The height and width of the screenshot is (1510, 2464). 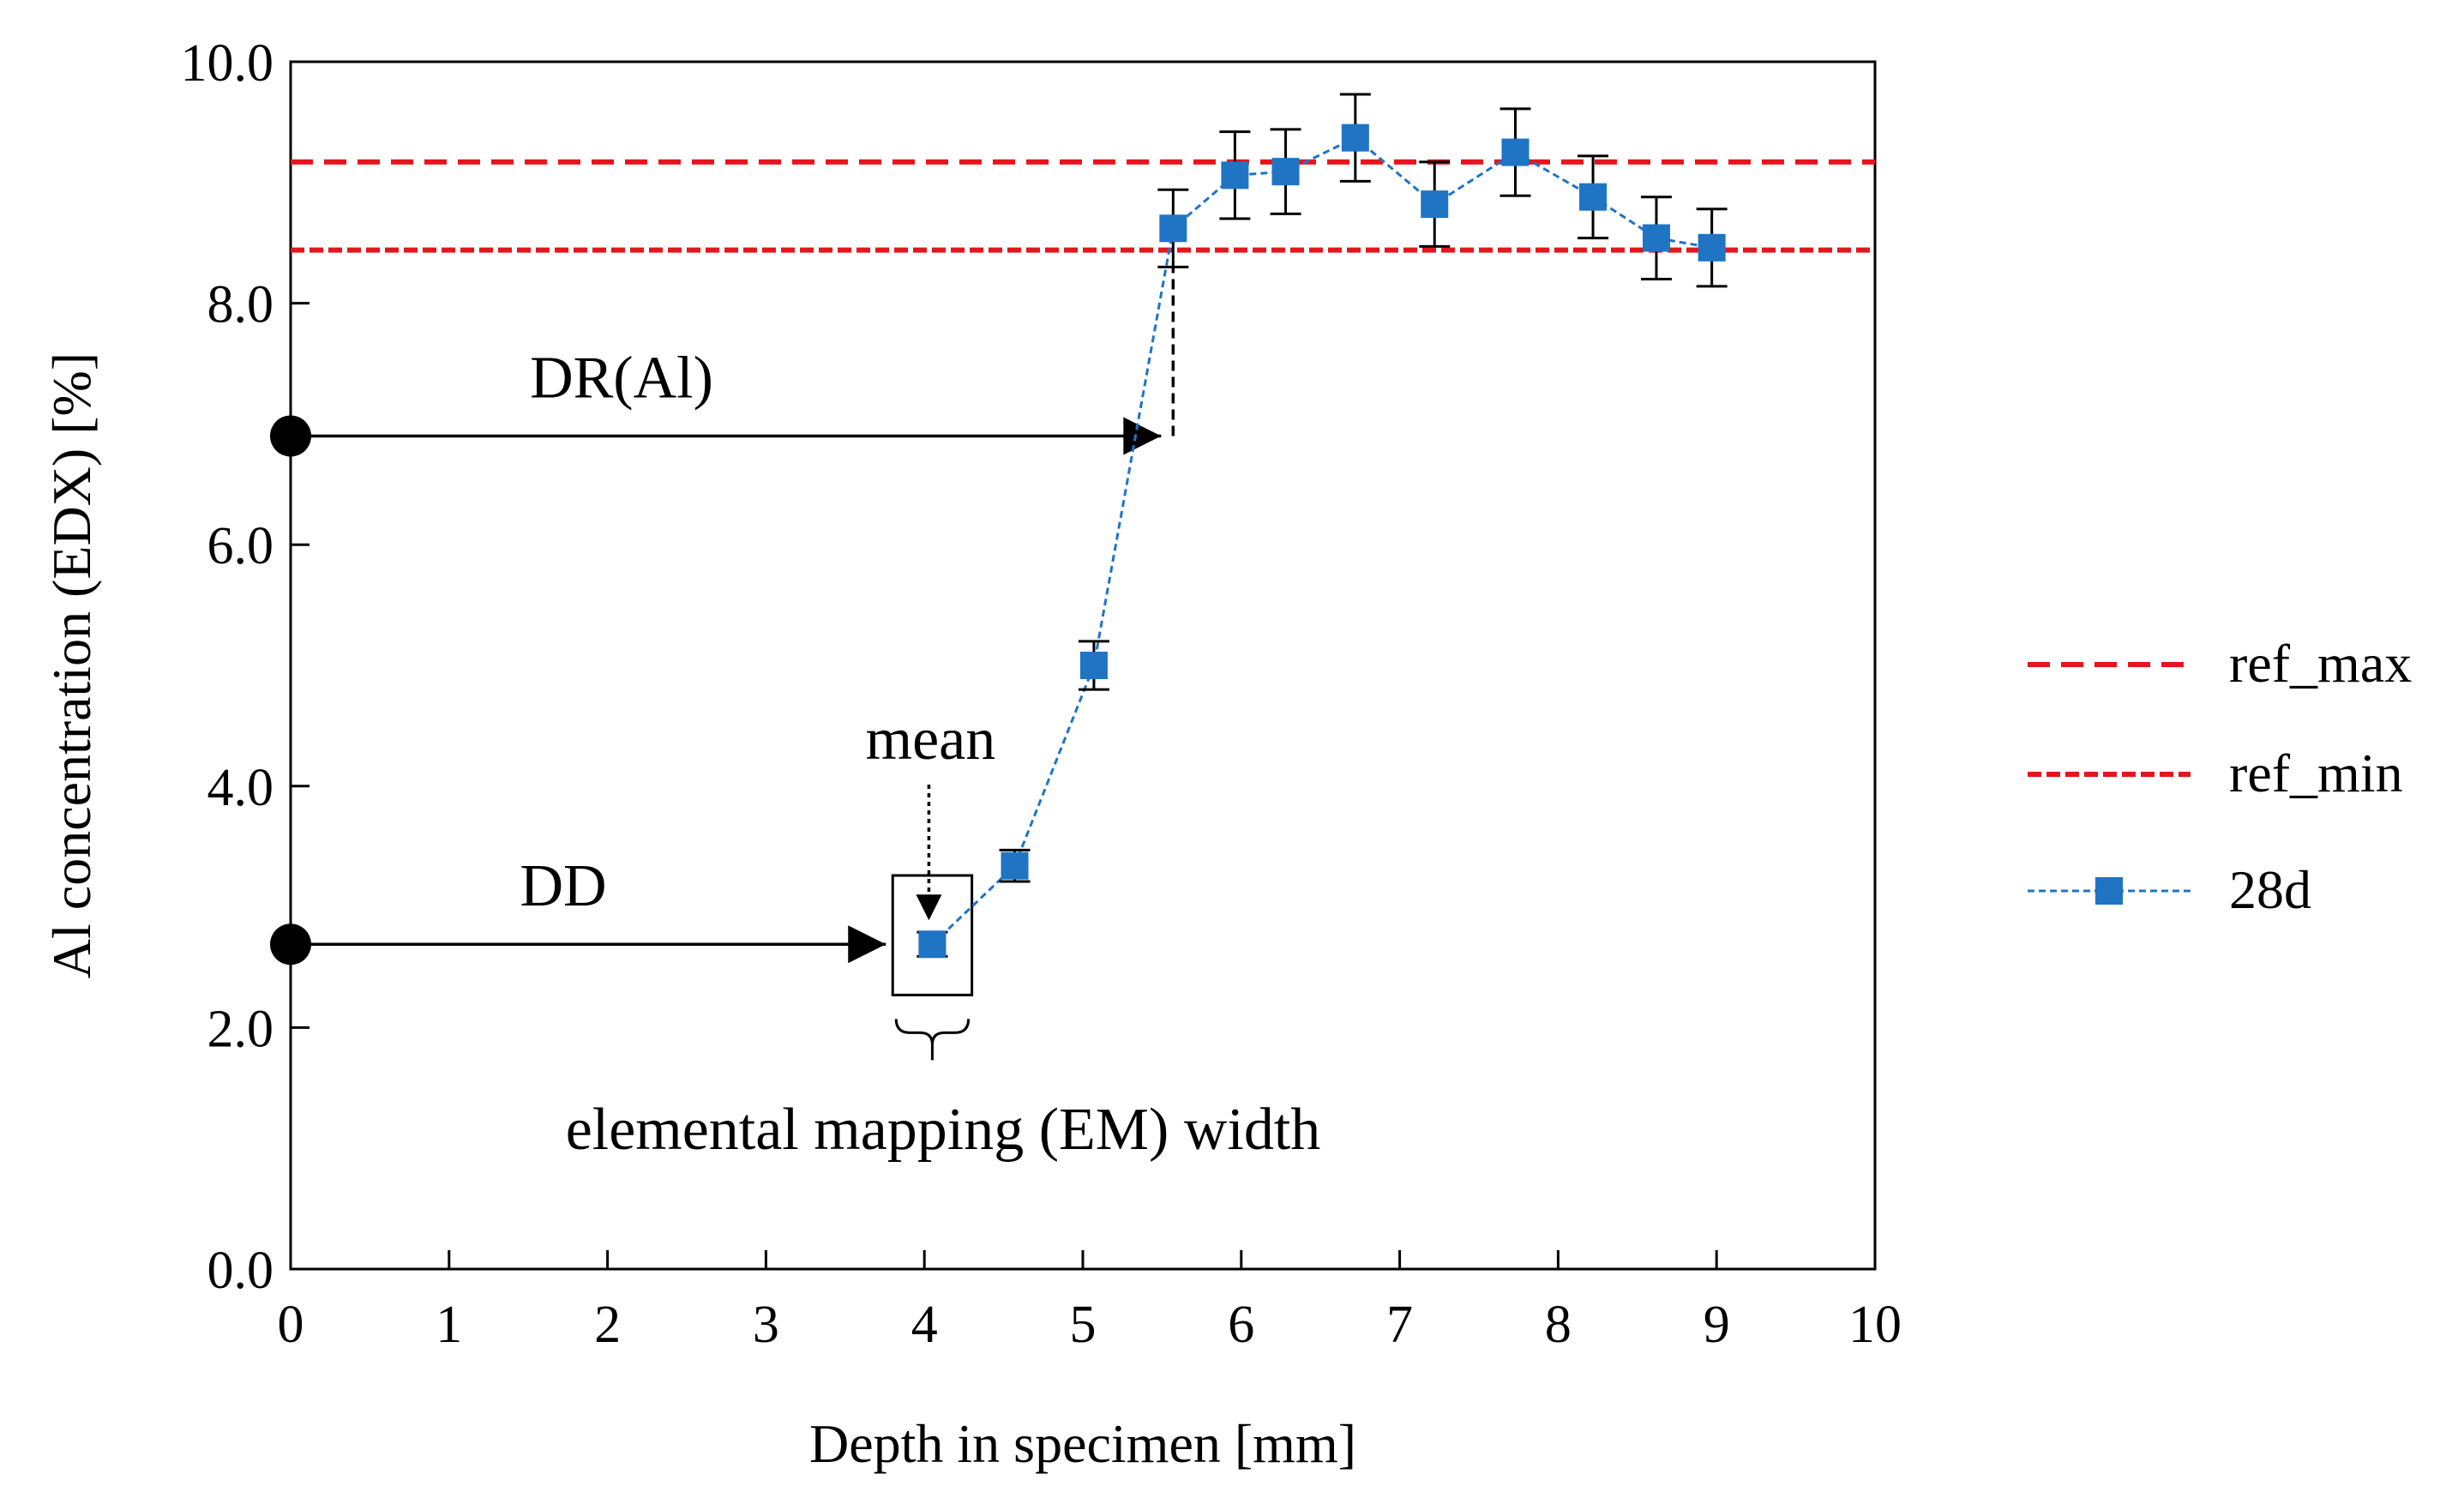 I want to click on y-tick-label: 10.0, so click(x=227, y=63).